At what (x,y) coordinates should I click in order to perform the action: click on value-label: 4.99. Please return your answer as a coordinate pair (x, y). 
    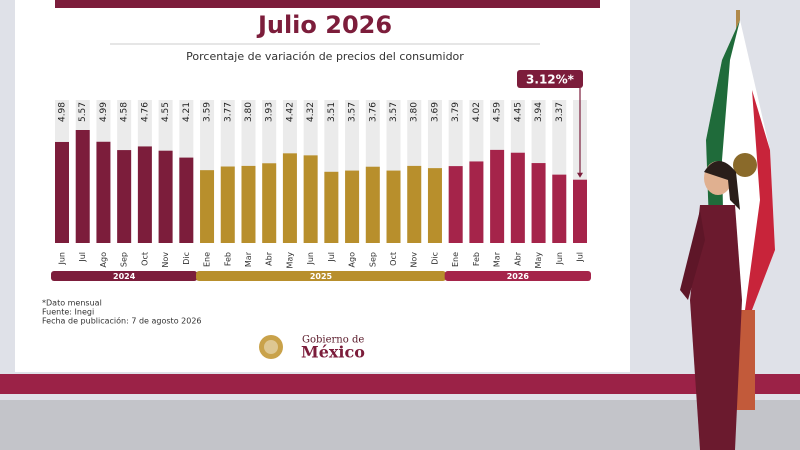
    Looking at the image, I should click on (104, 112).